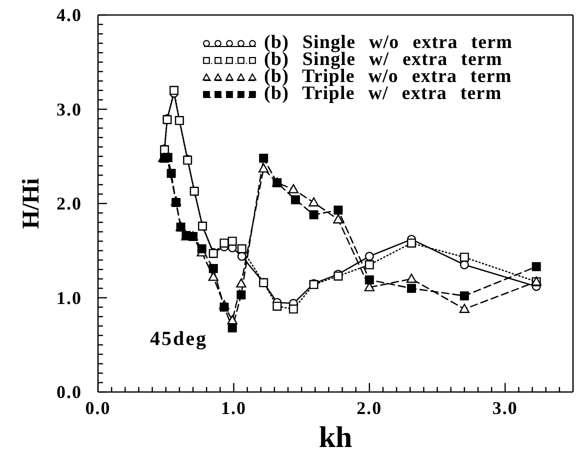 The image size is (580, 453). What do you see at coordinates (31, 203) in the screenshot?
I see `y-axis-title: H/Hi` at bounding box center [31, 203].